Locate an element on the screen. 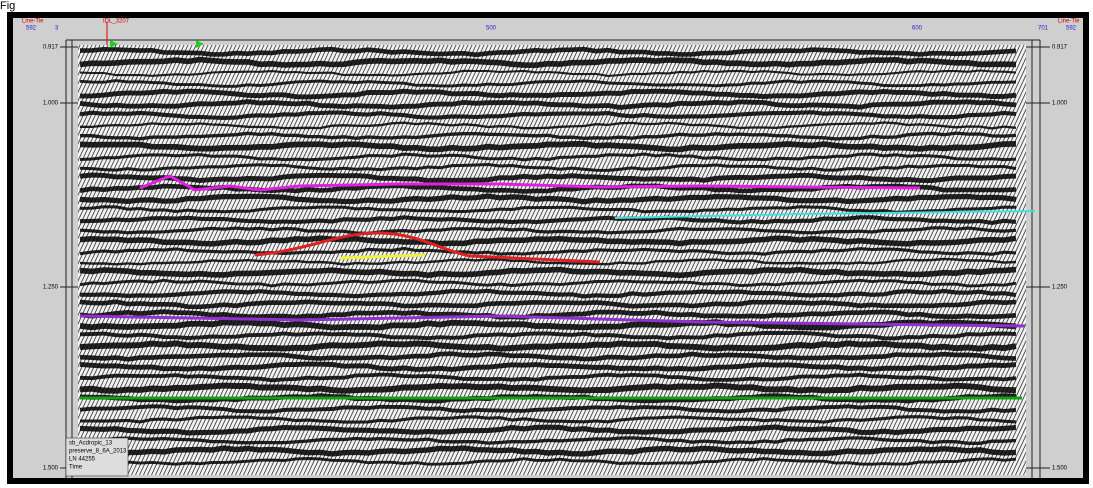 The image size is (1093, 488). left-axis-label: 0.917 is located at coordinates (51, 48).